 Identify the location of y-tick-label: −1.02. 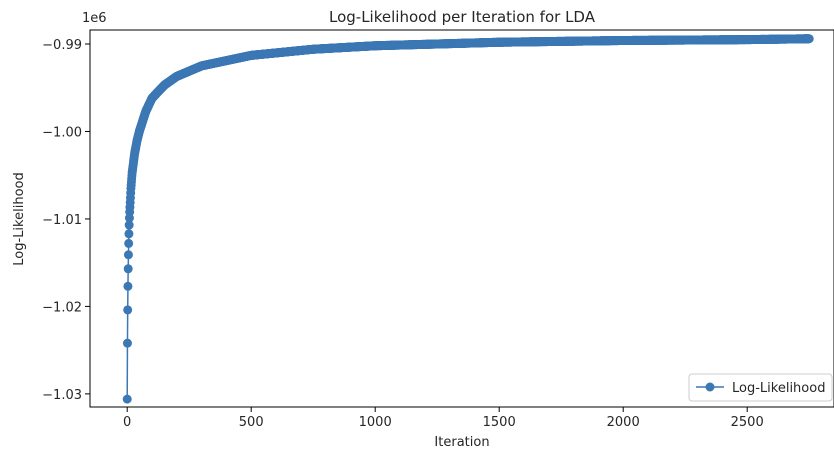
(62, 307).